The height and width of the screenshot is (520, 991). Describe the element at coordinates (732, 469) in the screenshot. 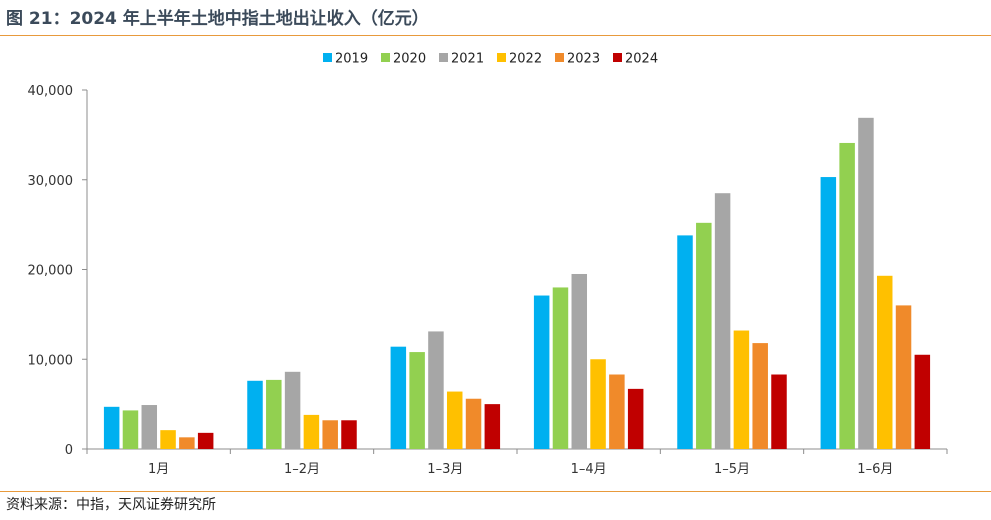

I see `x-tick-label: 1–5月` at that location.